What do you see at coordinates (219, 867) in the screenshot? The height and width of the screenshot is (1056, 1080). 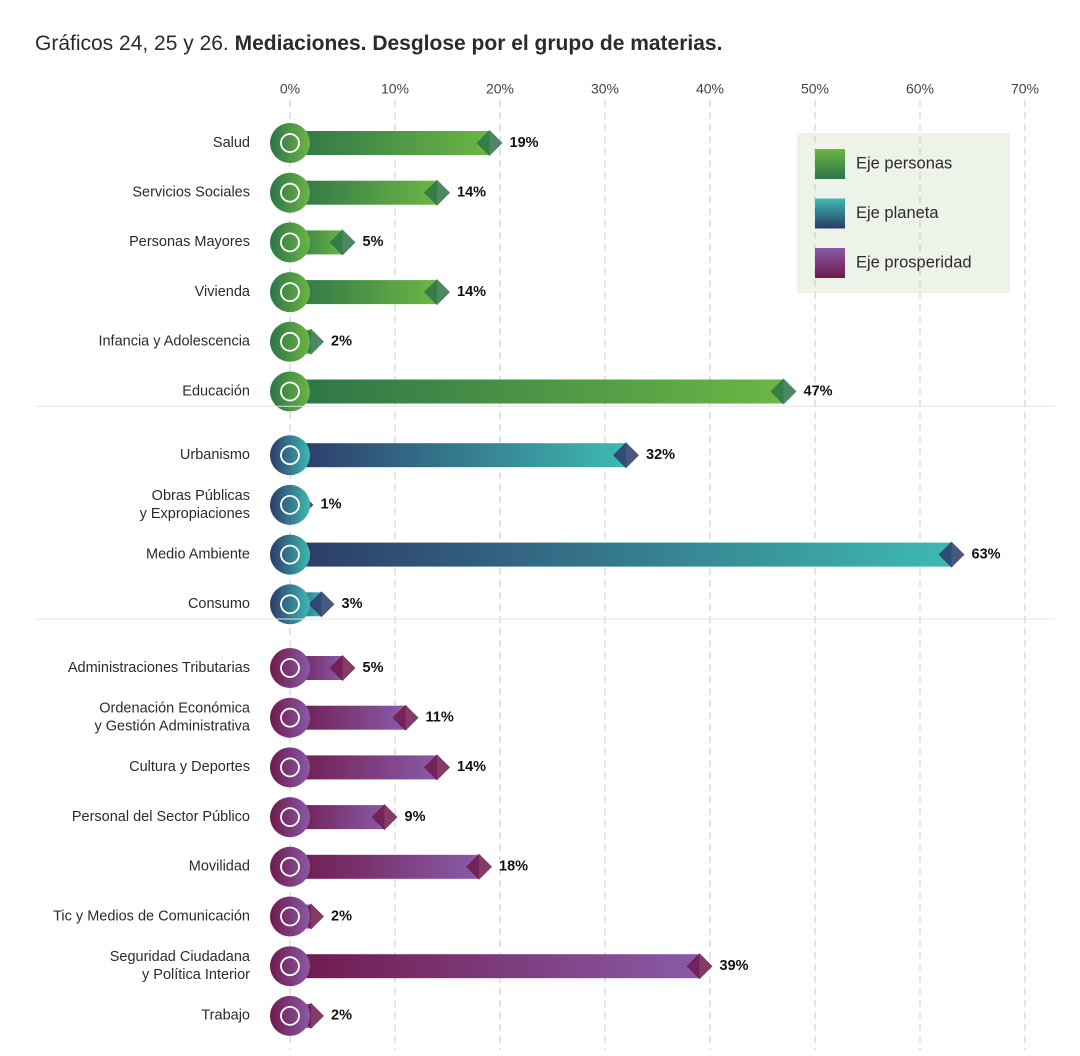 I see `category-label: Movilidad` at bounding box center [219, 867].